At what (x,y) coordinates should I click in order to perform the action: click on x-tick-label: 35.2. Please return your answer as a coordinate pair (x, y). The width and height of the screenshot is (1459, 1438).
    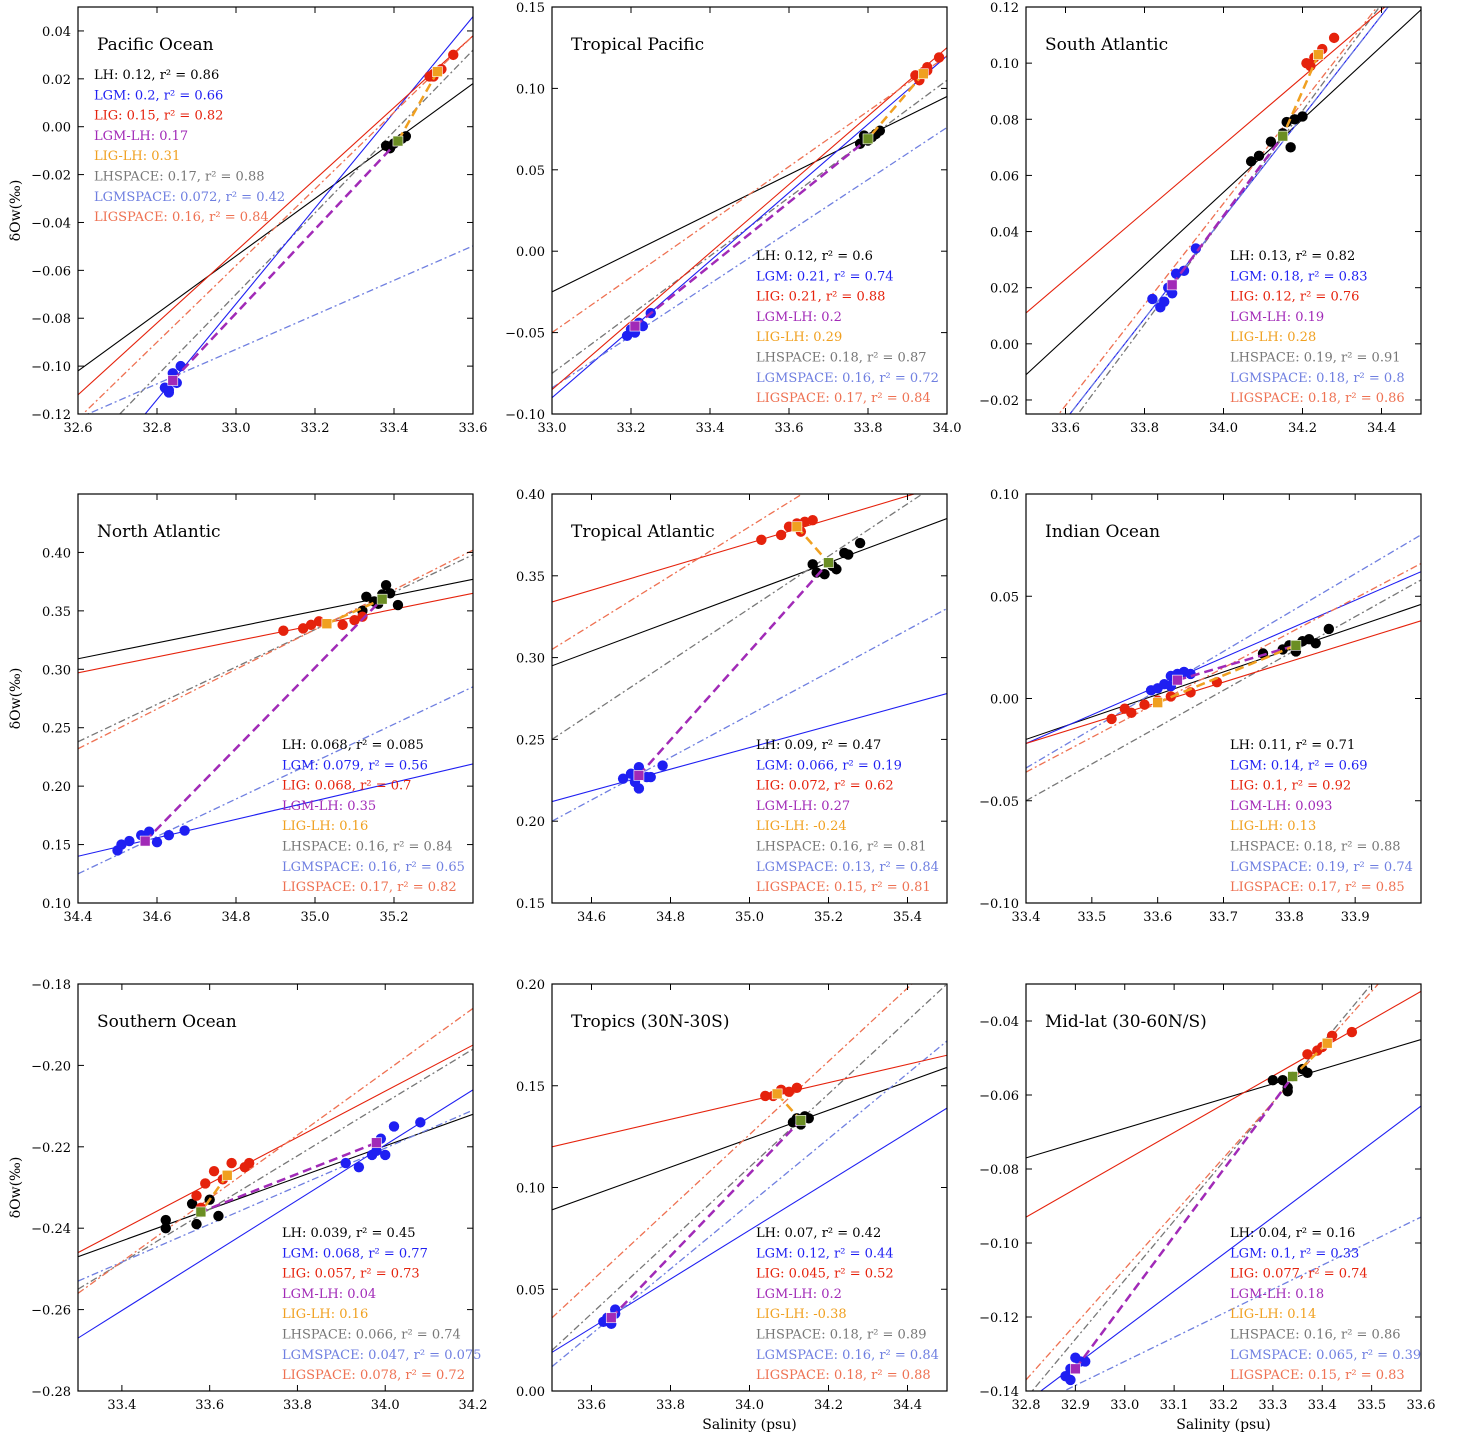
    Looking at the image, I should click on (394, 917).